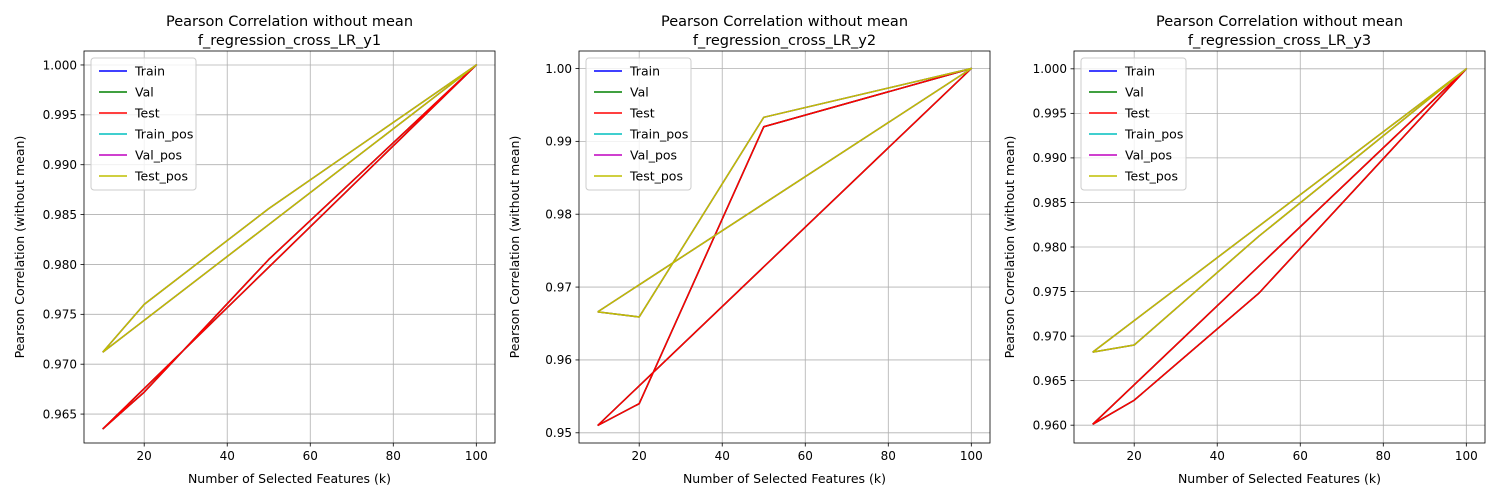  What do you see at coordinates (558, 360) in the screenshot?
I see `y-tick-label: 0.96` at bounding box center [558, 360].